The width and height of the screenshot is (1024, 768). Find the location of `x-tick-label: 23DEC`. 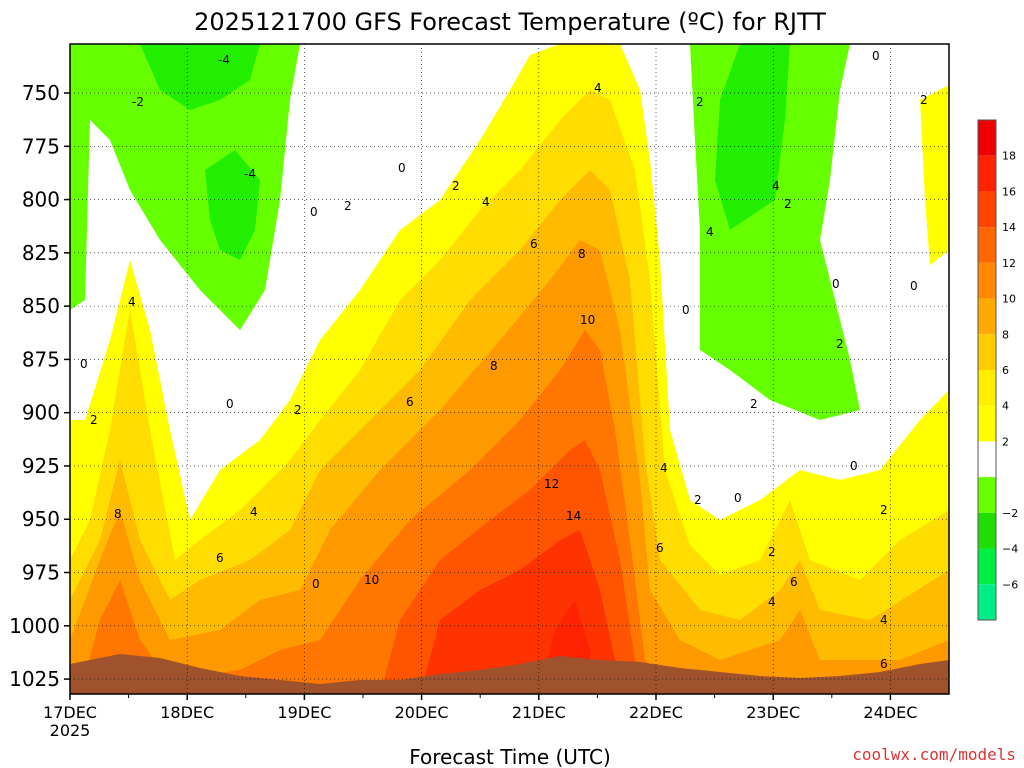

x-tick-label: 23DEC is located at coordinates (773, 712).